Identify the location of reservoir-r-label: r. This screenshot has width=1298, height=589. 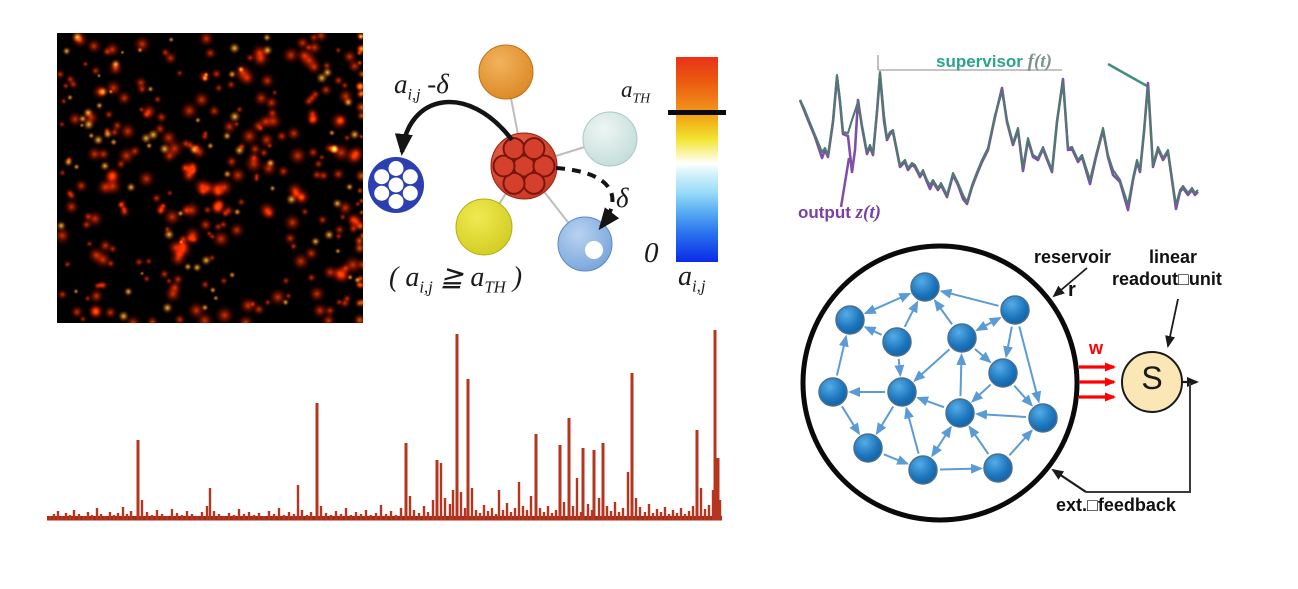
(1072, 290).